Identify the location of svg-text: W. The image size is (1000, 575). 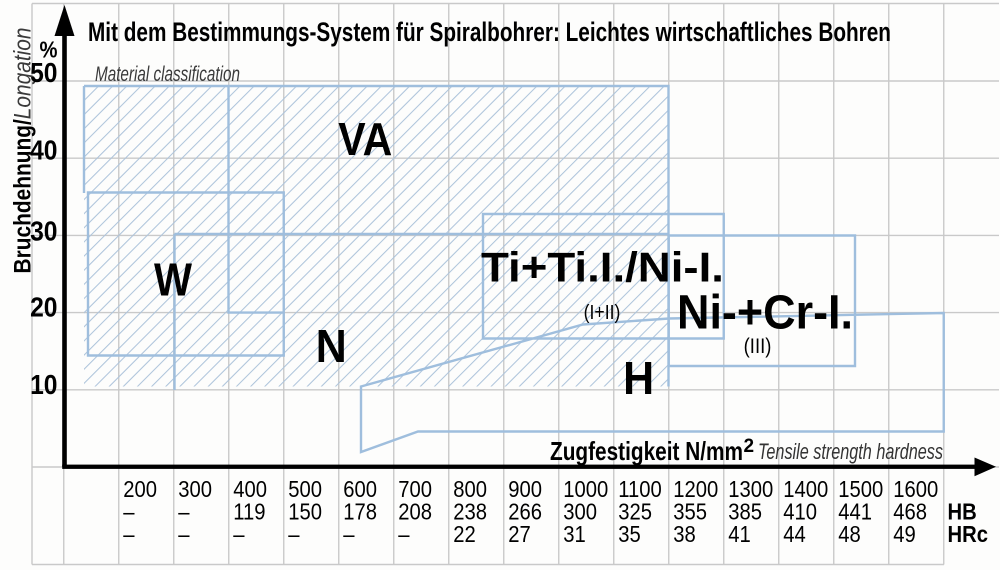
(173, 280).